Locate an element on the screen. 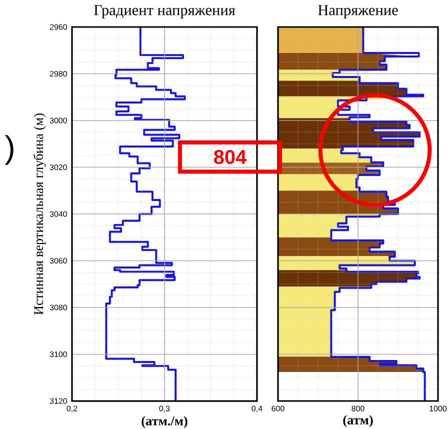  chart-title: Градиент напряжения is located at coordinates (165, 11).